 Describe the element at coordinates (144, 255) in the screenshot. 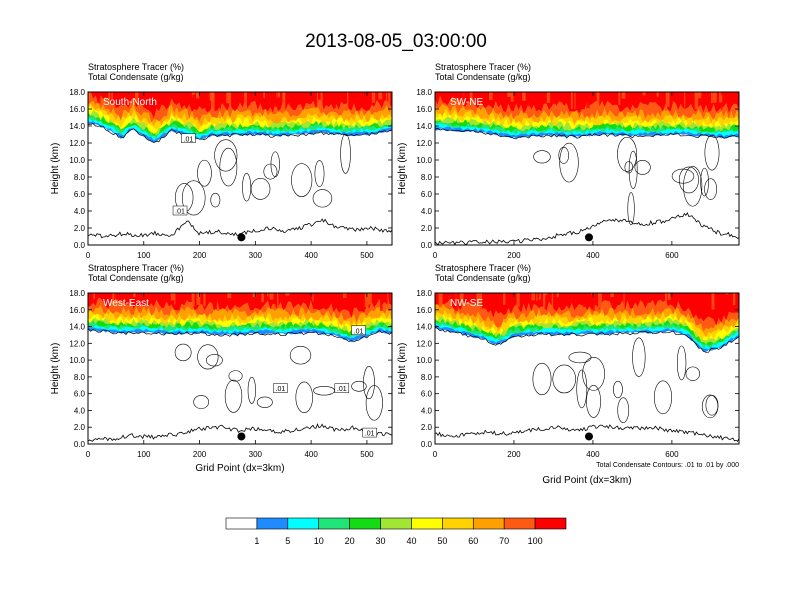

I see `x-tick-label: 100` at that location.